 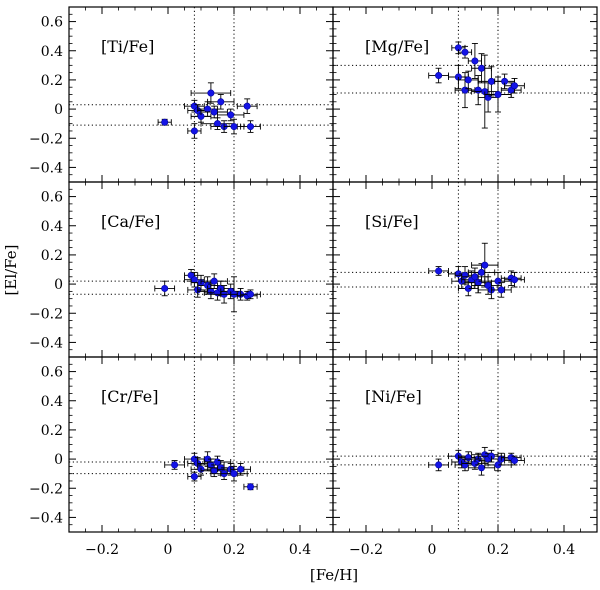 I want to click on panel-label: [Ni/Fe], so click(x=393, y=396).